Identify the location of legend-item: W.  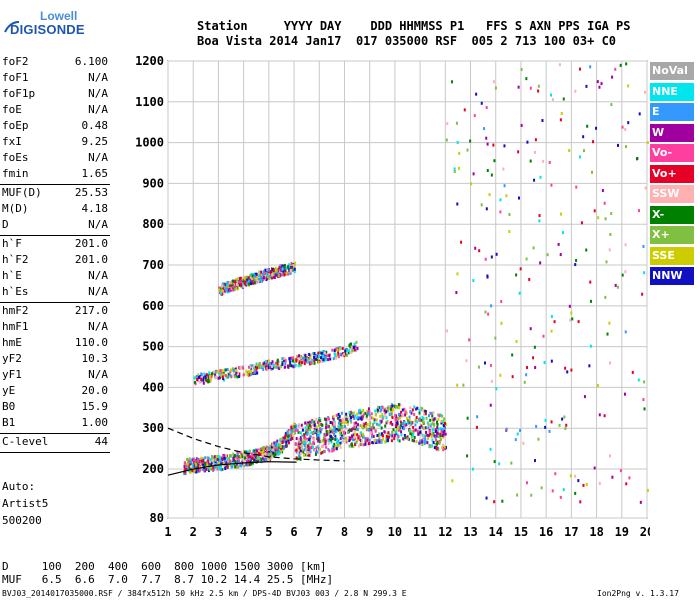
(672, 132).